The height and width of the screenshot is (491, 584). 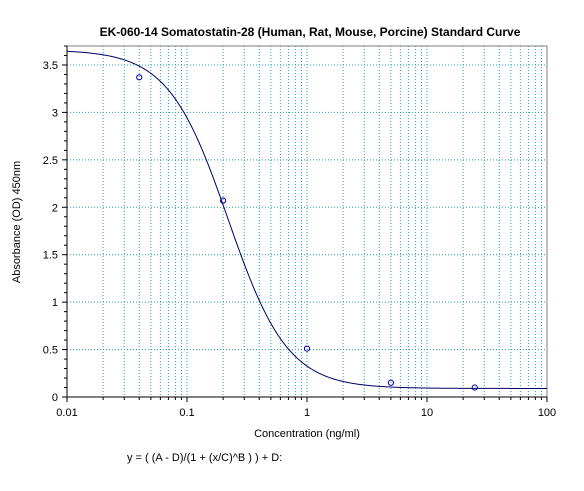 I want to click on y-tick-label: 3, so click(x=55, y=113).